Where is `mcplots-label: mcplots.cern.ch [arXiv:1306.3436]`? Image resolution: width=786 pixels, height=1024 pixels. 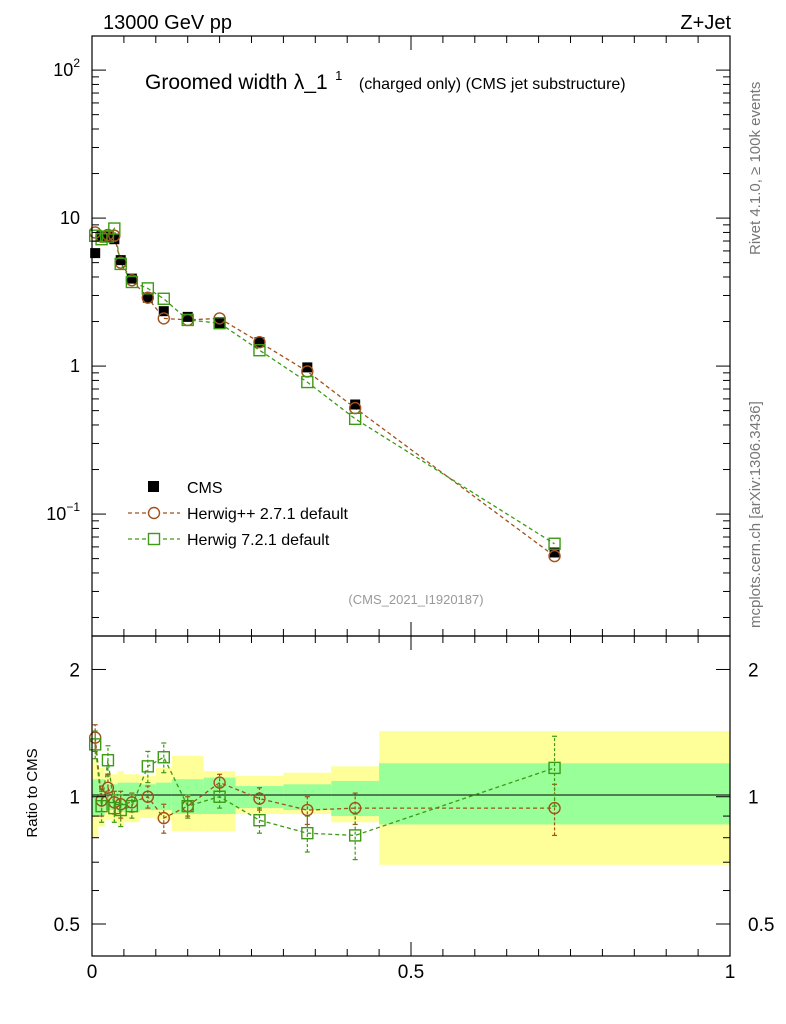
mcplots-label: mcplots.cern.ch [arXiv:1306.3436] is located at coordinates (755, 514).